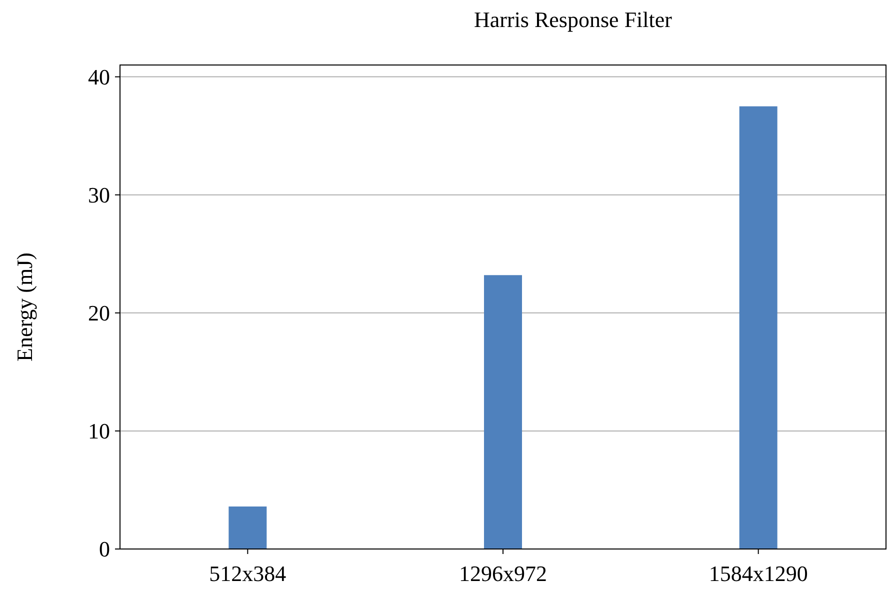  Describe the element at coordinates (99, 195) in the screenshot. I see `y-tick-label: 30` at that location.